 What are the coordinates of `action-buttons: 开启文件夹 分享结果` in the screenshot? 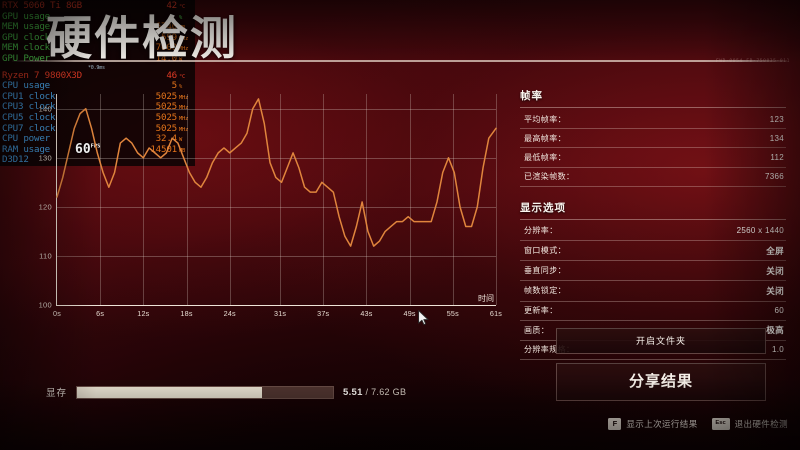 It's located at (661, 364).